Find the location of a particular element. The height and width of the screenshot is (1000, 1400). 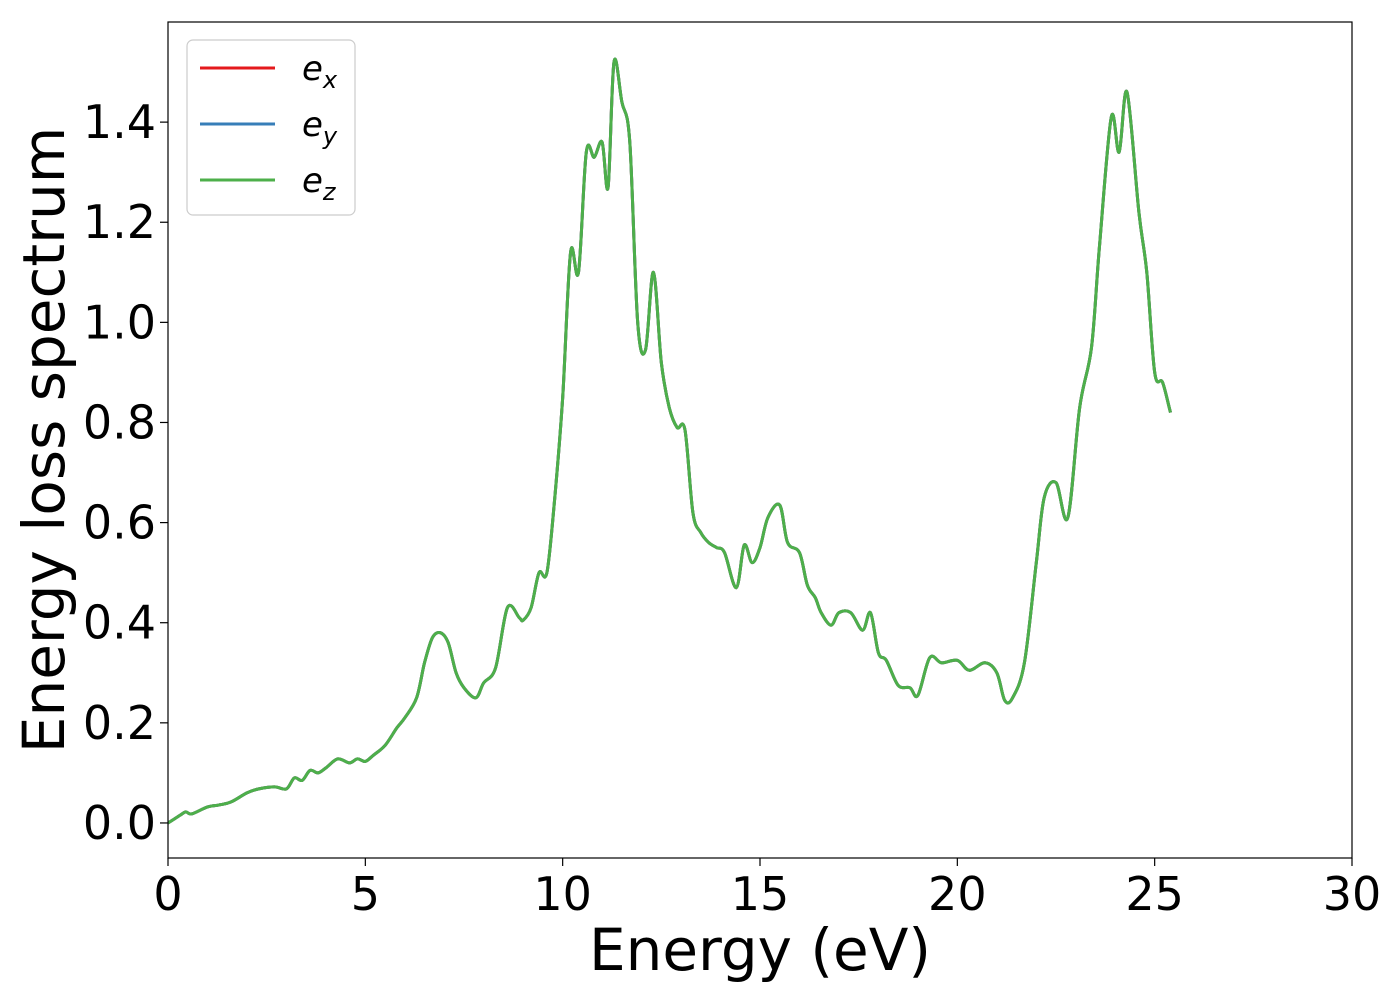

y-tick-label: 0.8 is located at coordinates (119, 422).